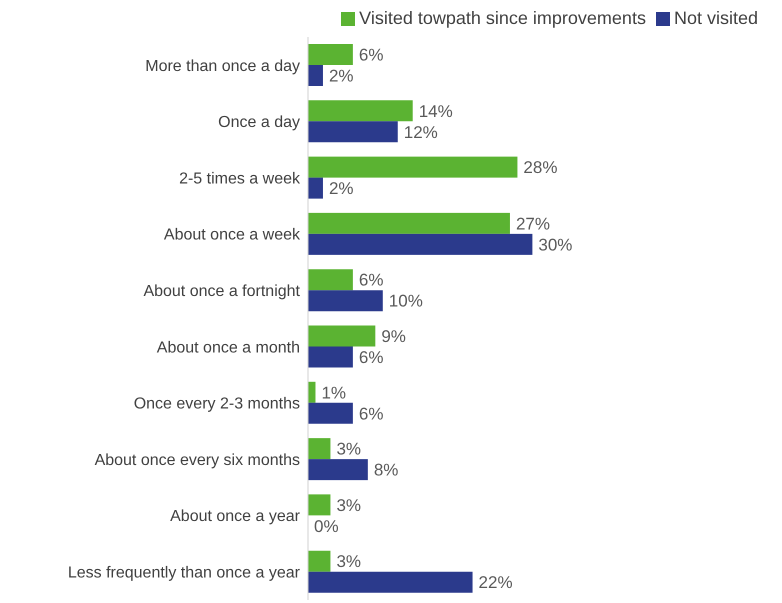 The height and width of the screenshot is (603, 782). I want to click on data-label: 1%, so click(333, 392).